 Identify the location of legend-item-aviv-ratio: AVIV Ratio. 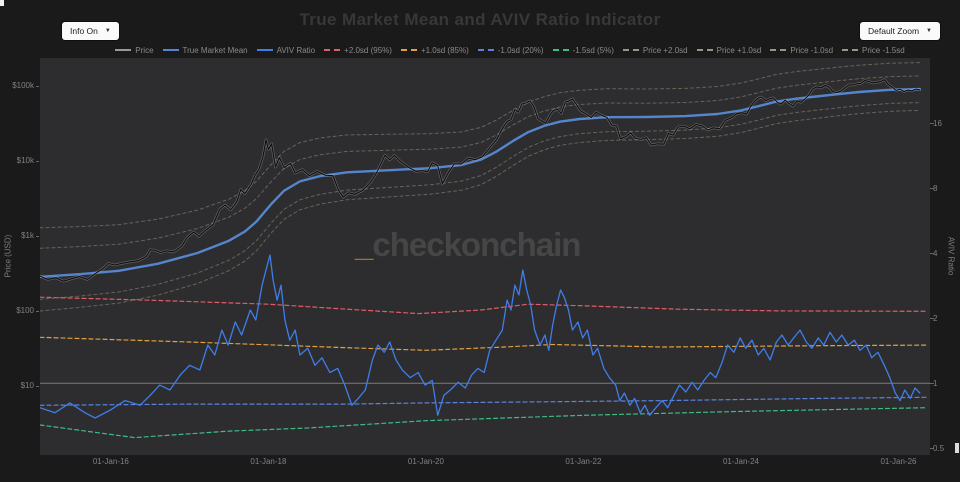
(286, 50).